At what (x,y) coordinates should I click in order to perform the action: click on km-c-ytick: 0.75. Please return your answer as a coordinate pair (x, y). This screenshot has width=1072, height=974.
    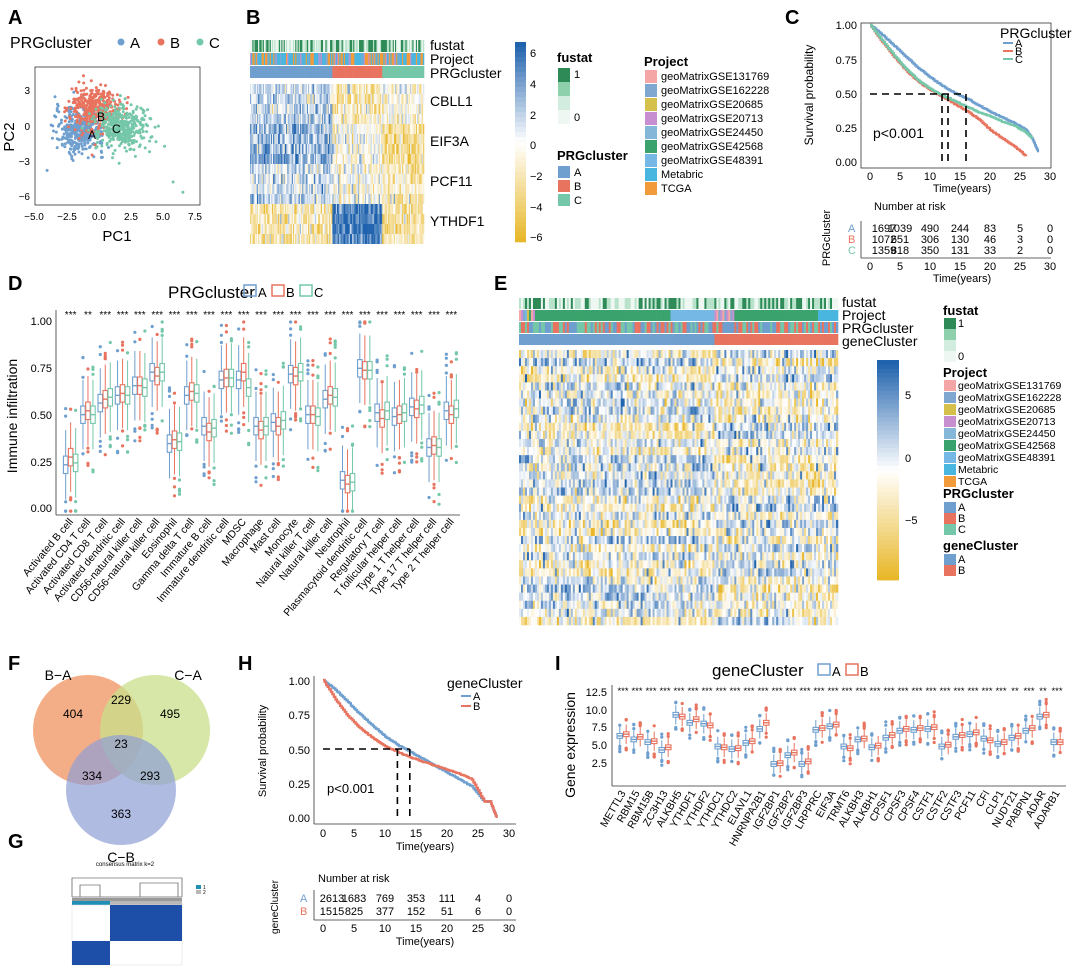
    Looking at the image, I should click on (846, 61).